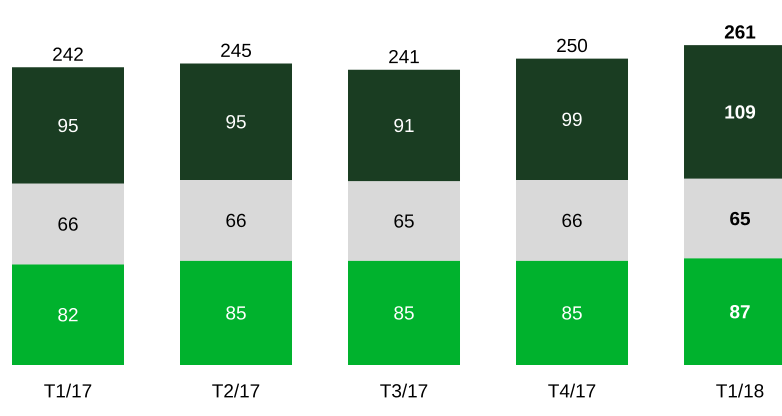  I want to click on data-label: 99, so click(572, 119).